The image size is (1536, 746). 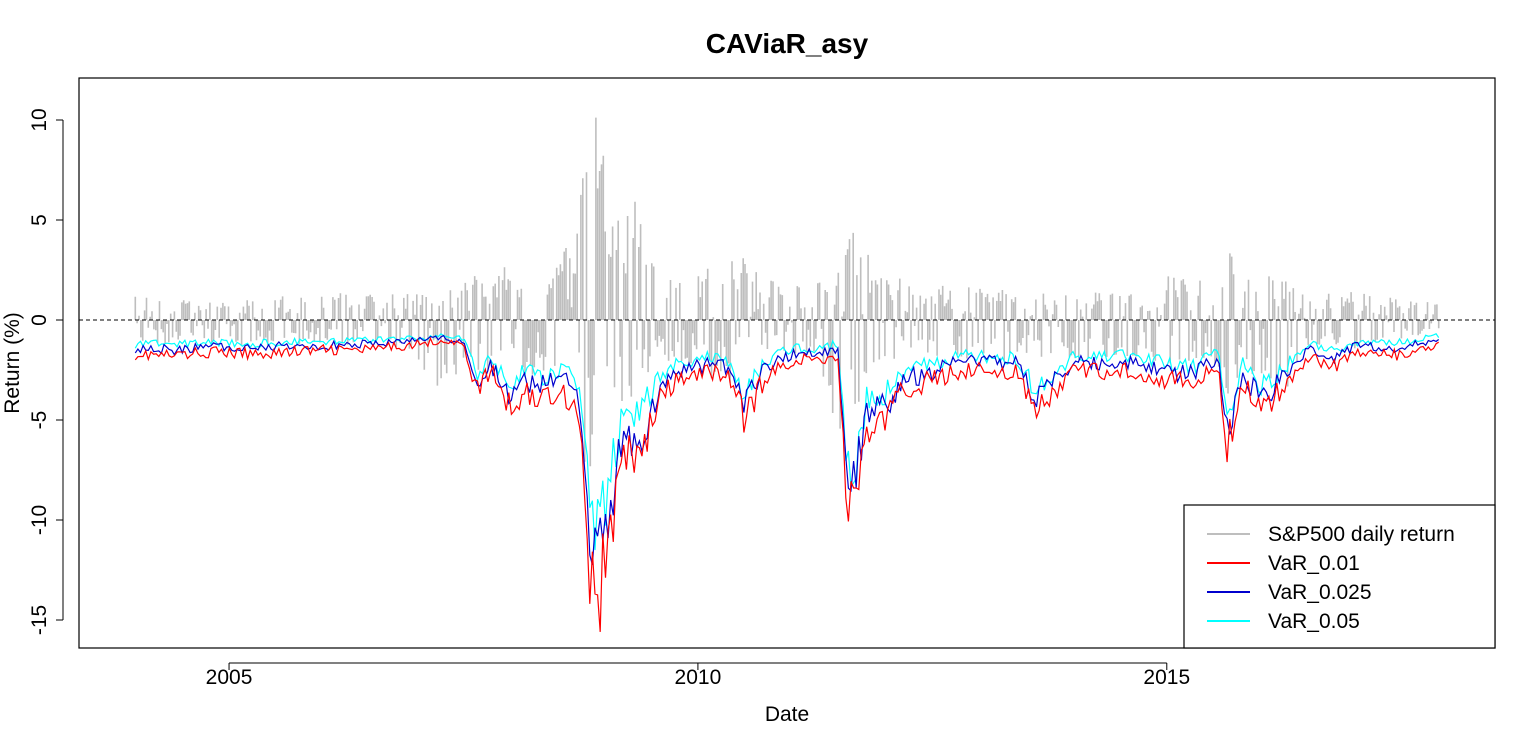 I want to click on x-tick-label: 2010, so click(x=698, y=677).